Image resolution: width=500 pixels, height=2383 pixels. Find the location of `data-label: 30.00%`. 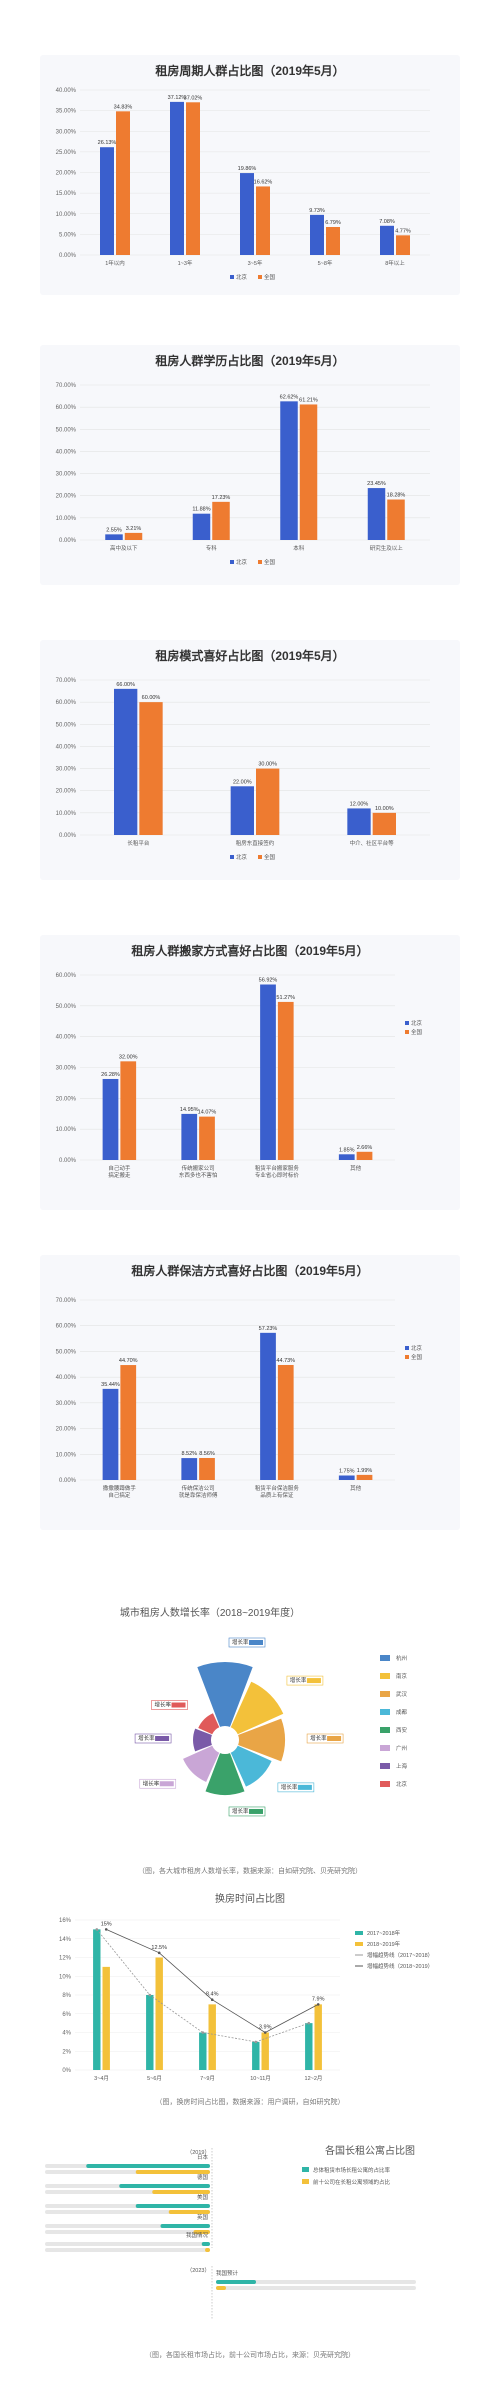

data-label: 30.00% is located at coordinates (267, 765).